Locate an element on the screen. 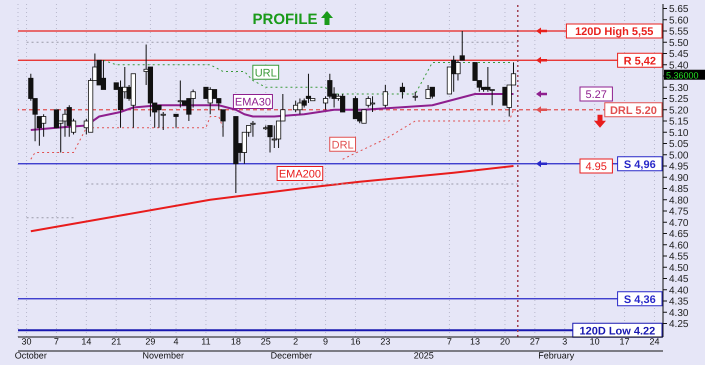 This screenshot has height=365, width=705. x-tick-label: 3 is located at coordinates (565, 341).